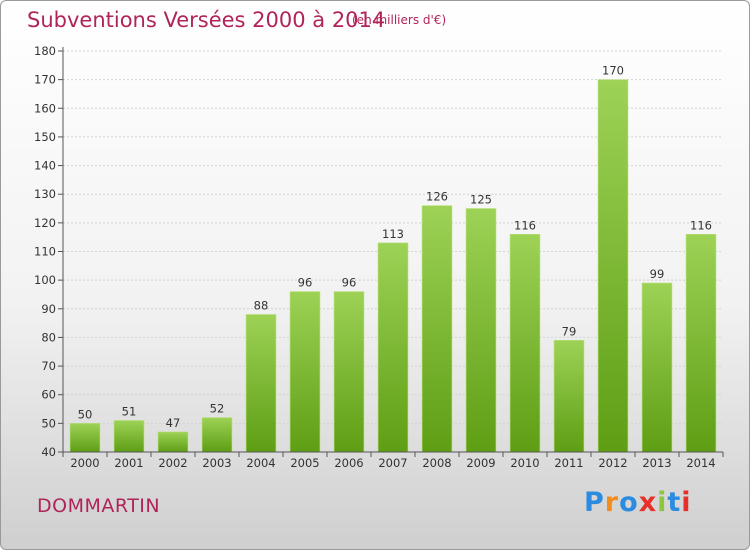  I want to click on x-tick-label: 2014, so click(700, 463).